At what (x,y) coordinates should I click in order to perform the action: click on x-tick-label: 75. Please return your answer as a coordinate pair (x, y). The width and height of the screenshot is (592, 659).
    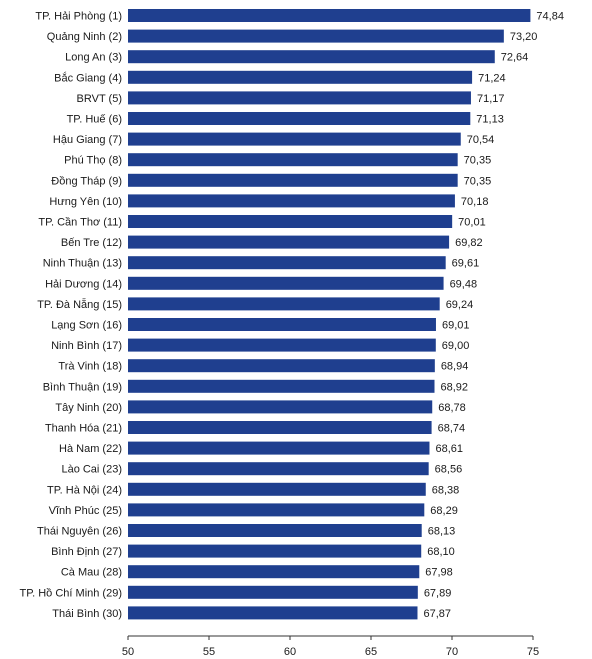
    Looking at the image, I should click on (533, 652).